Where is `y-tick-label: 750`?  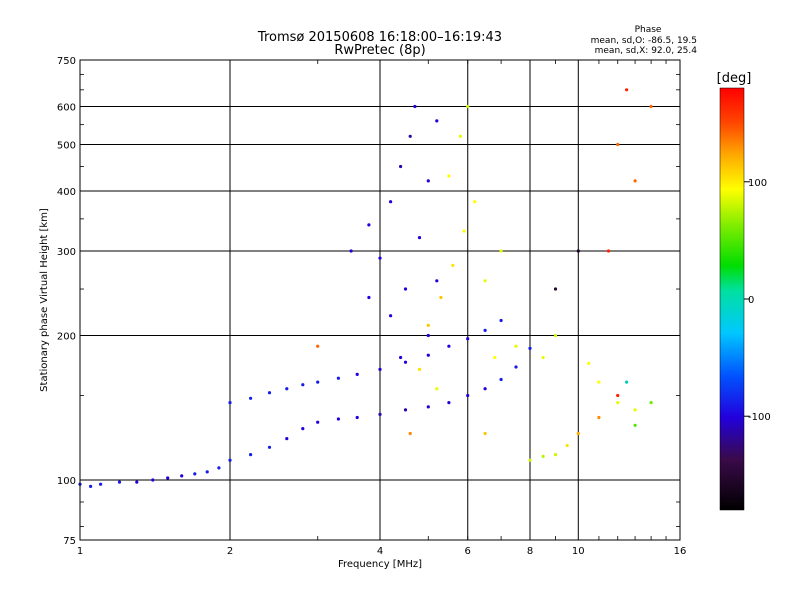
y-tick-label: 750 is located at coordinates (66, 61).